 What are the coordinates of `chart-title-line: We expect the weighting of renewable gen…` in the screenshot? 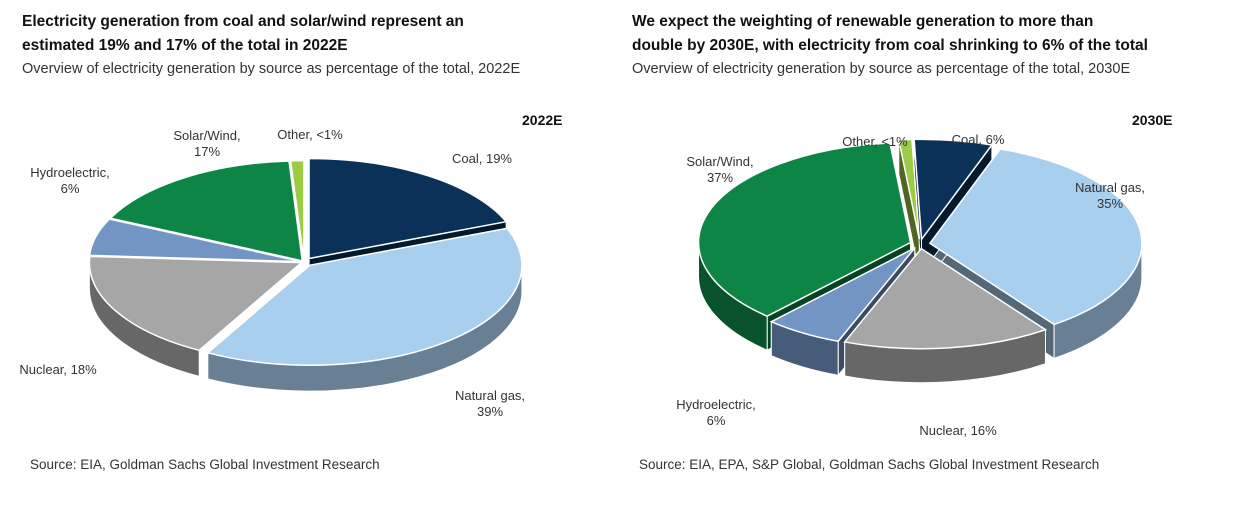 It's located at (863, 21).